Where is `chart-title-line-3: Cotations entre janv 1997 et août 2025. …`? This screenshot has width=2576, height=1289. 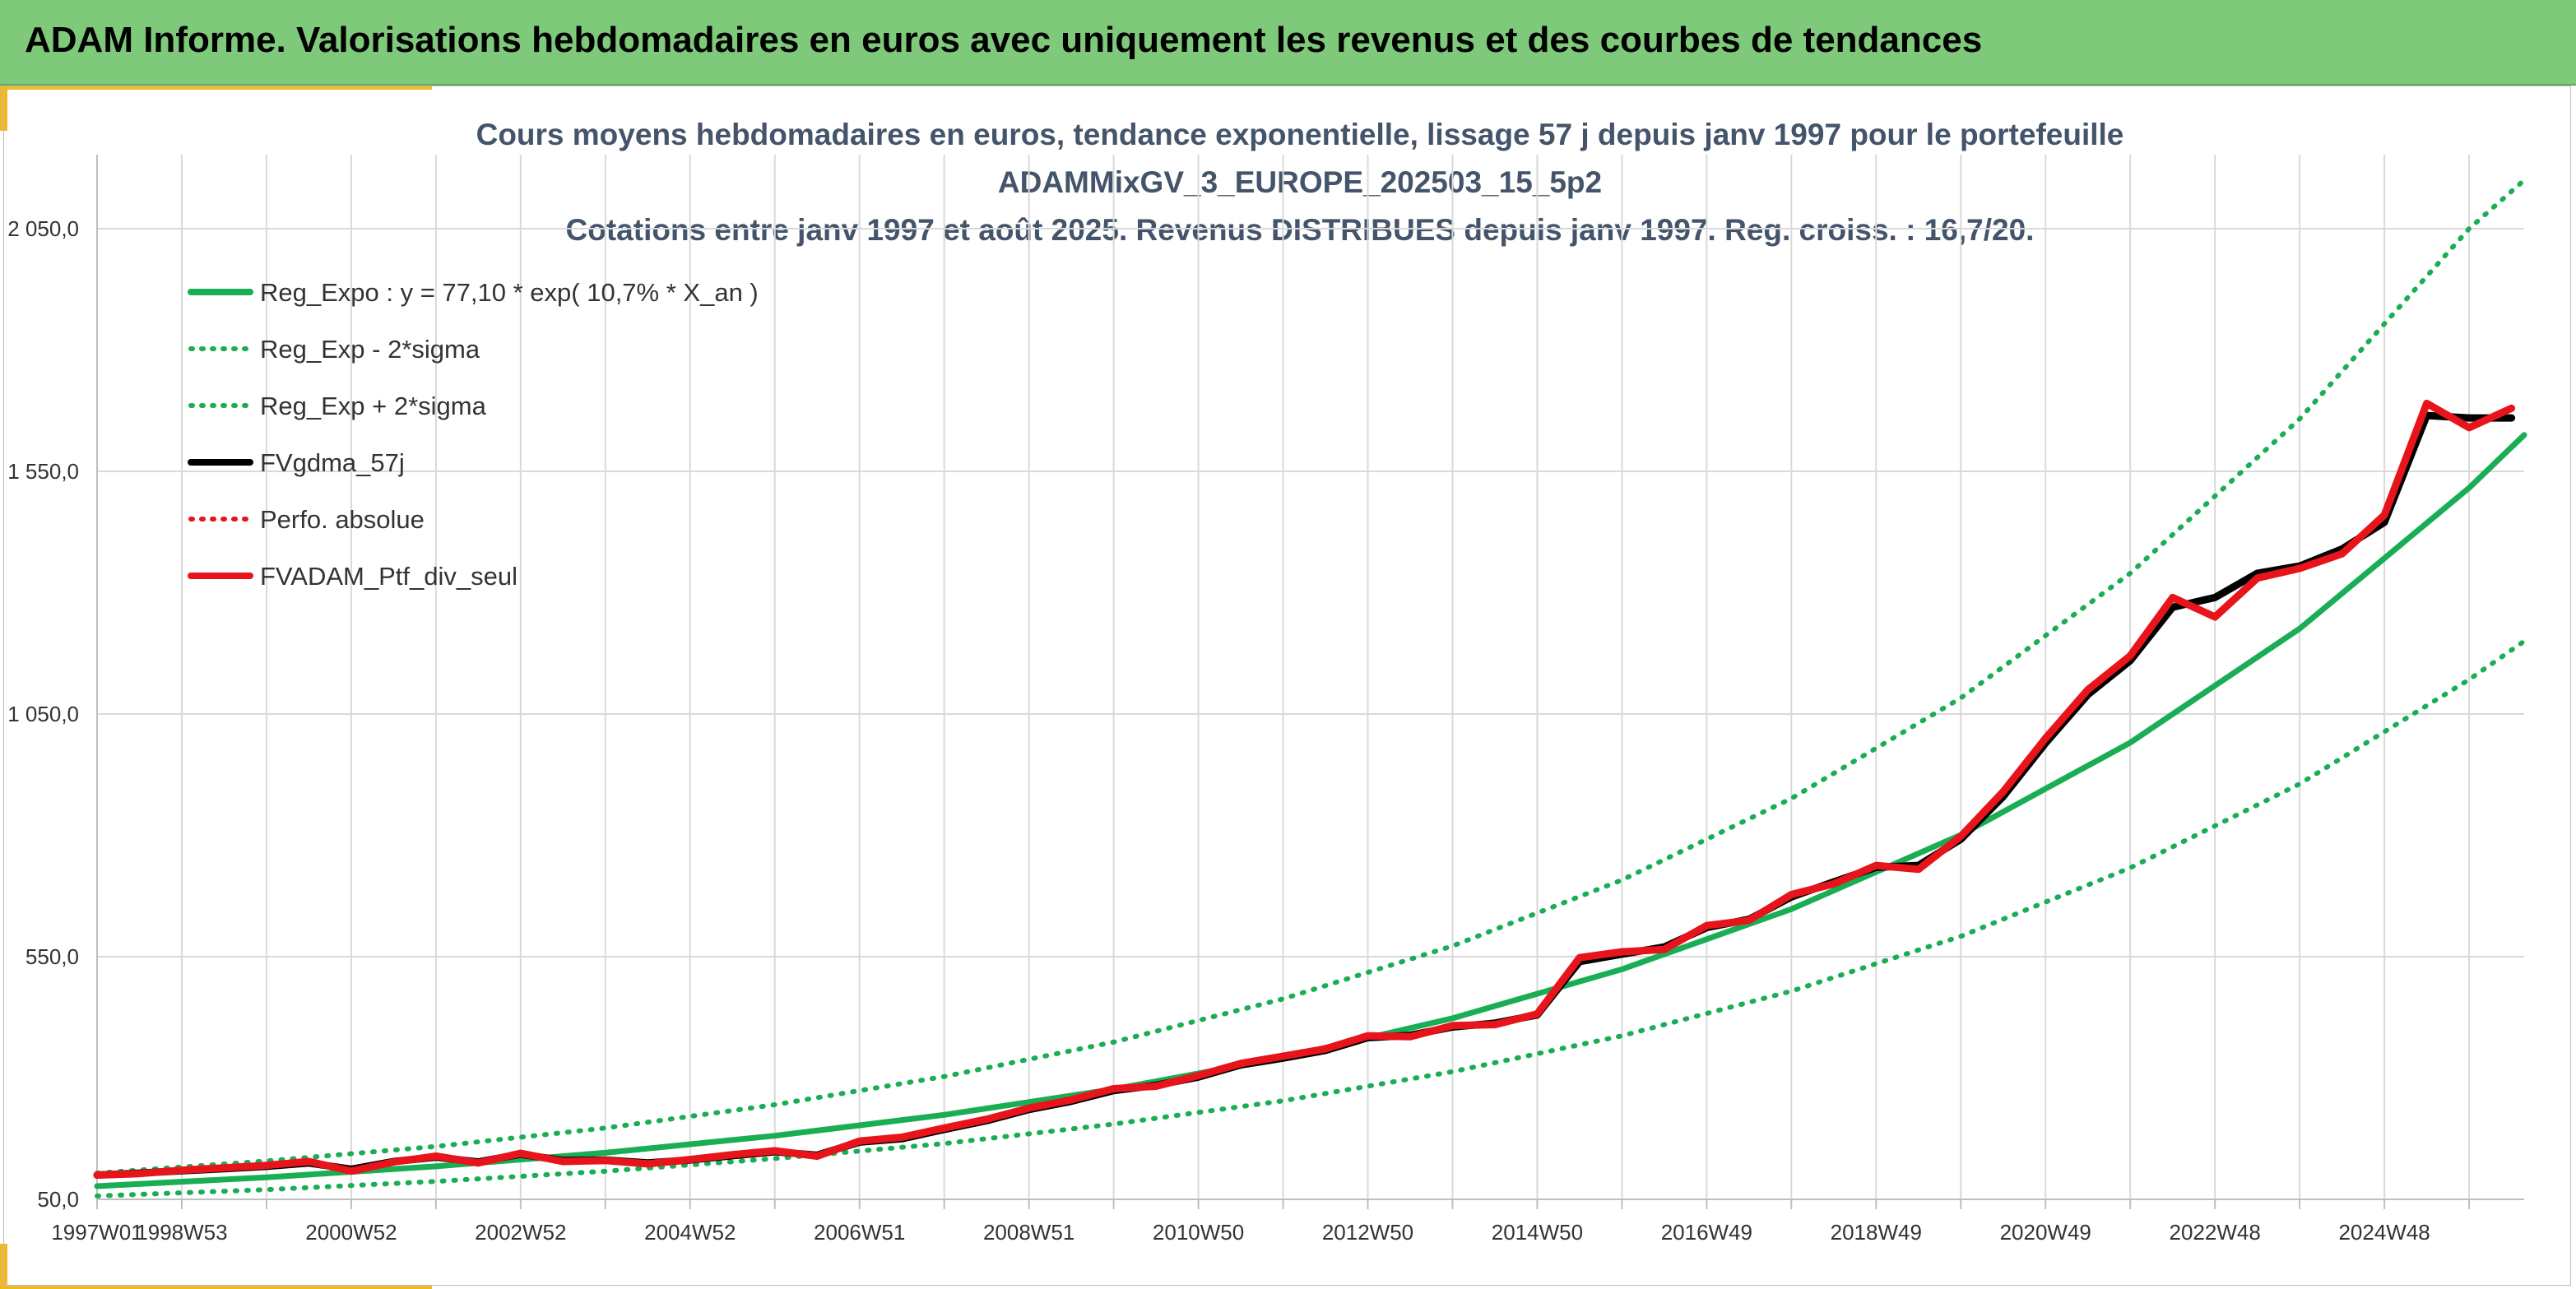
chart-title-line-3: Cotations entre janv 1997 et août 2025. … is located at coordinates (1300, 230).